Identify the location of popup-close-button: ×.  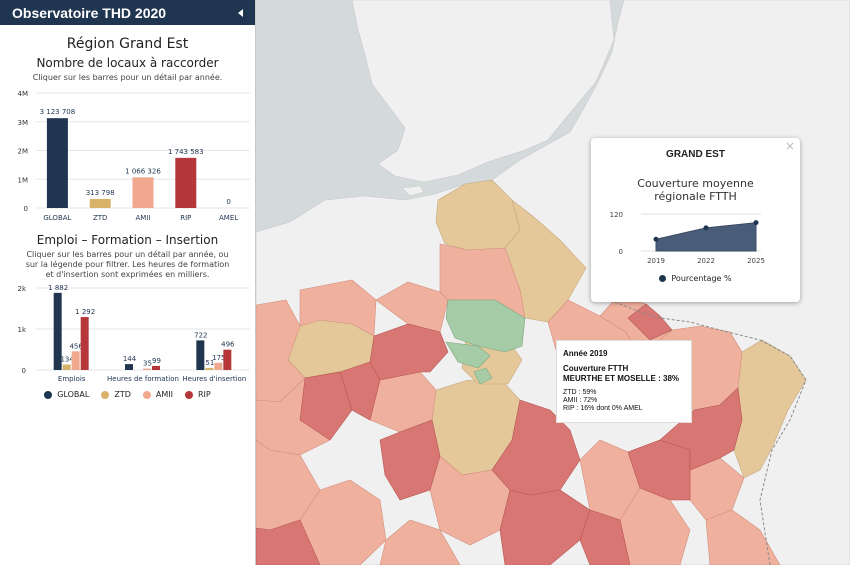
(789, 146).